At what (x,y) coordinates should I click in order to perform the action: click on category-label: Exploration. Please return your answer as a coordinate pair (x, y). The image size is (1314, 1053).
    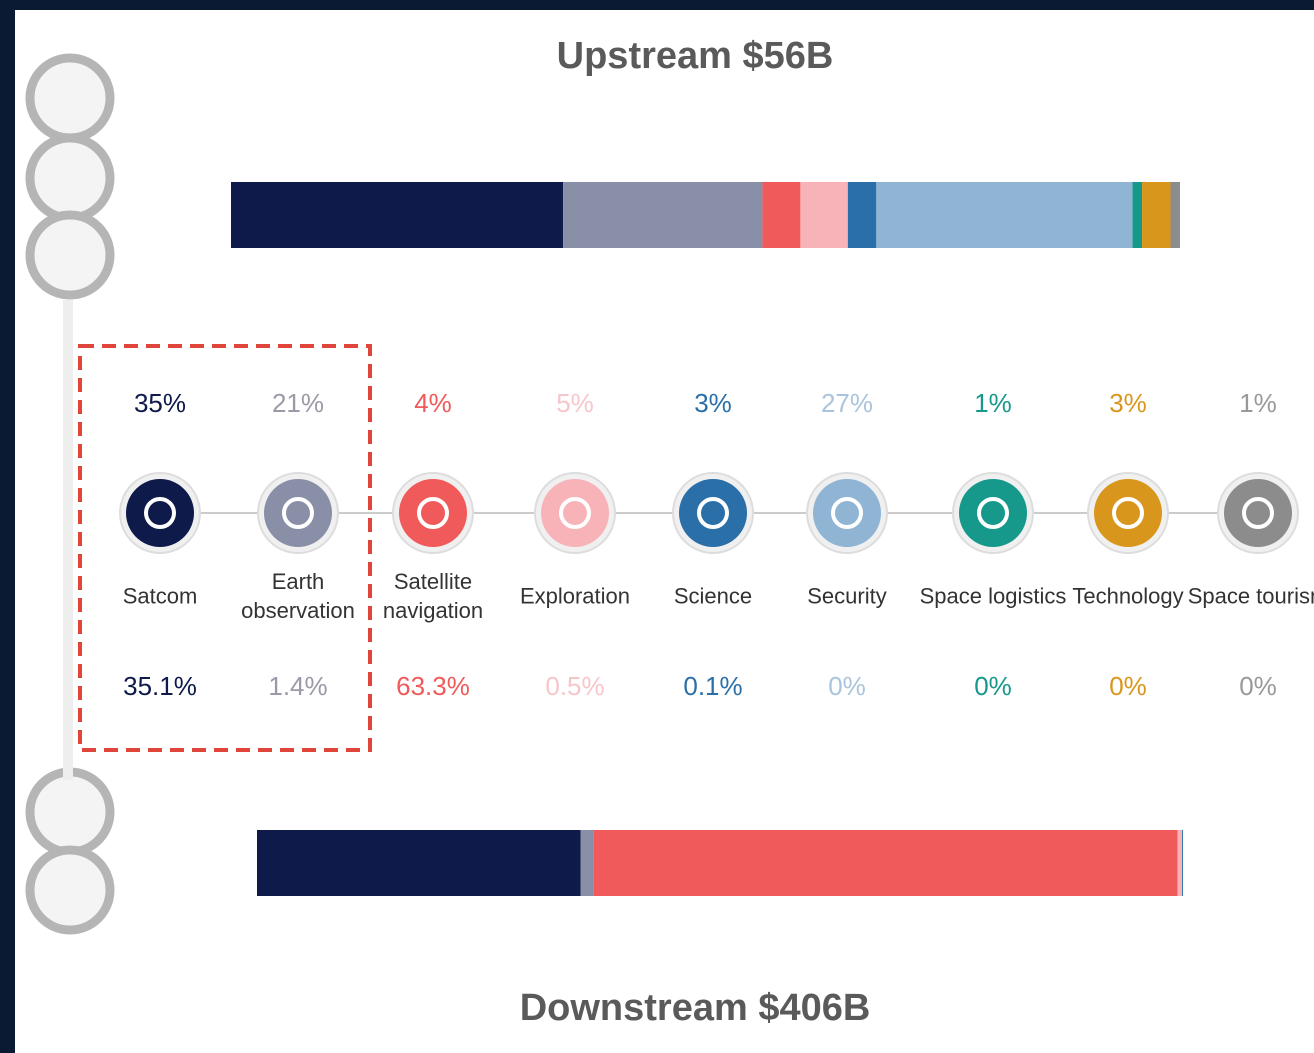
    Looking at the image, I should click on (575, 596).